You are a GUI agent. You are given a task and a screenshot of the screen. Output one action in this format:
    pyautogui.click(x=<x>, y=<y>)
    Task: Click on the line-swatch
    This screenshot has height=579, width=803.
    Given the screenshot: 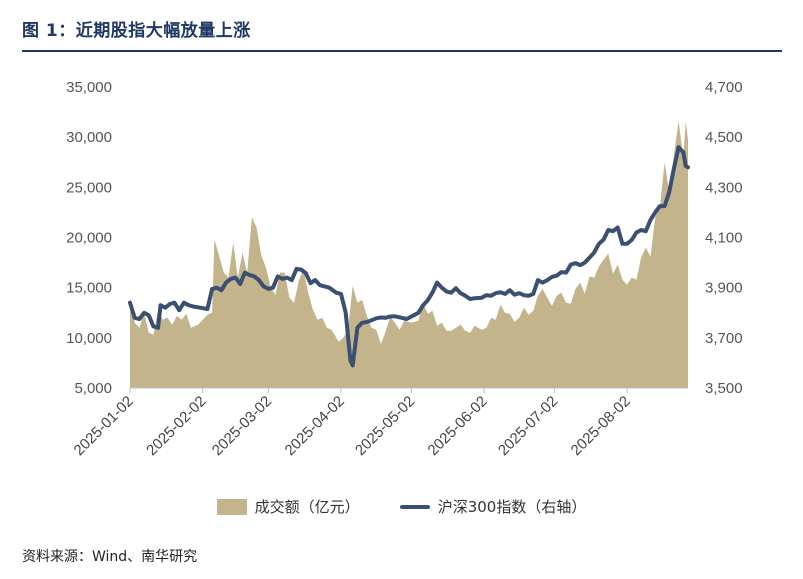 What is the action you would take?
    pyautogui.click(x=414, y=506)
    